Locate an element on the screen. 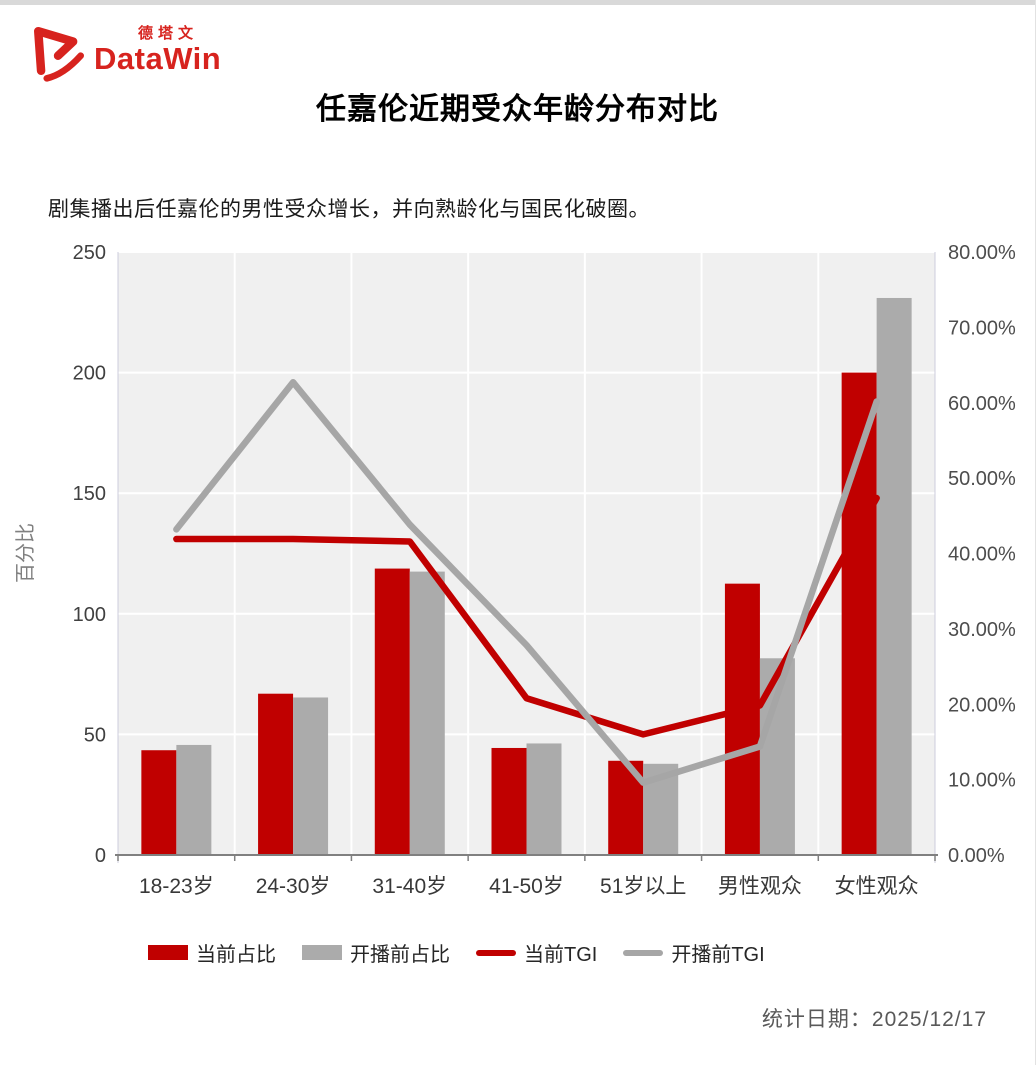 The image size is (1036, 1065). x-axis-category-label: 31-40岁 is located at coordinates (409, 886).